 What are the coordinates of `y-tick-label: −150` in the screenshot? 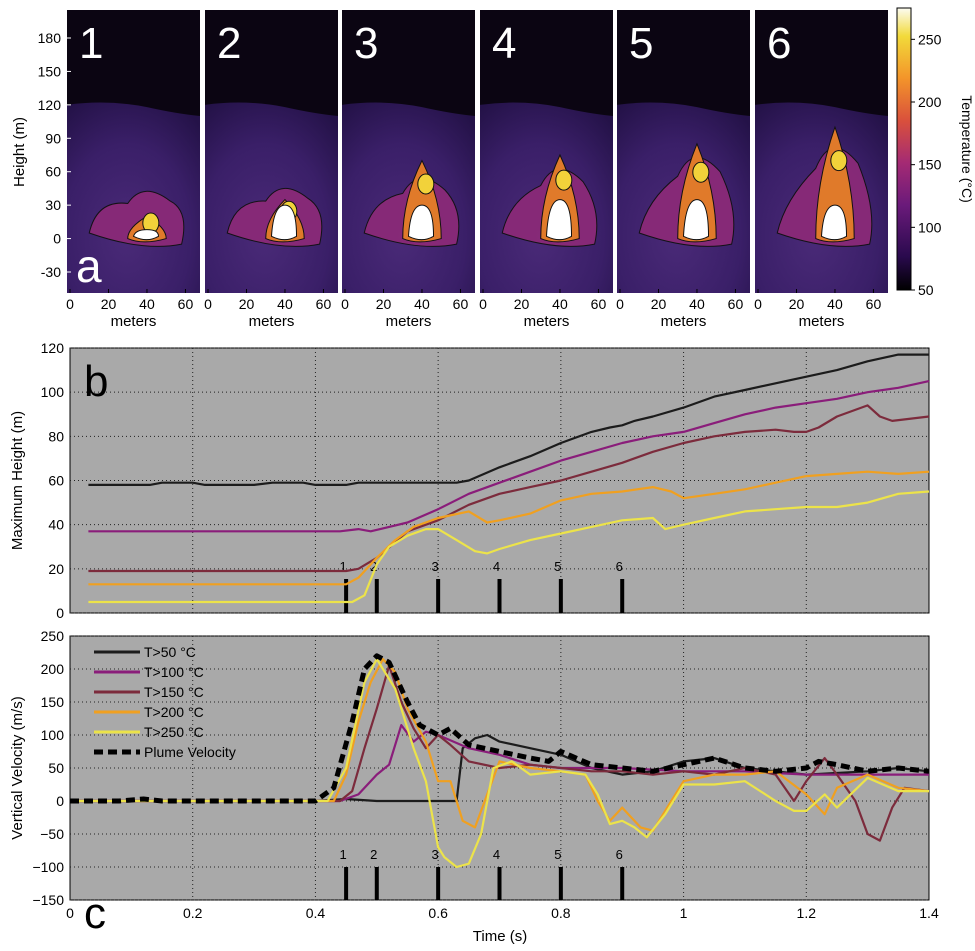 It's located at (48, 900).